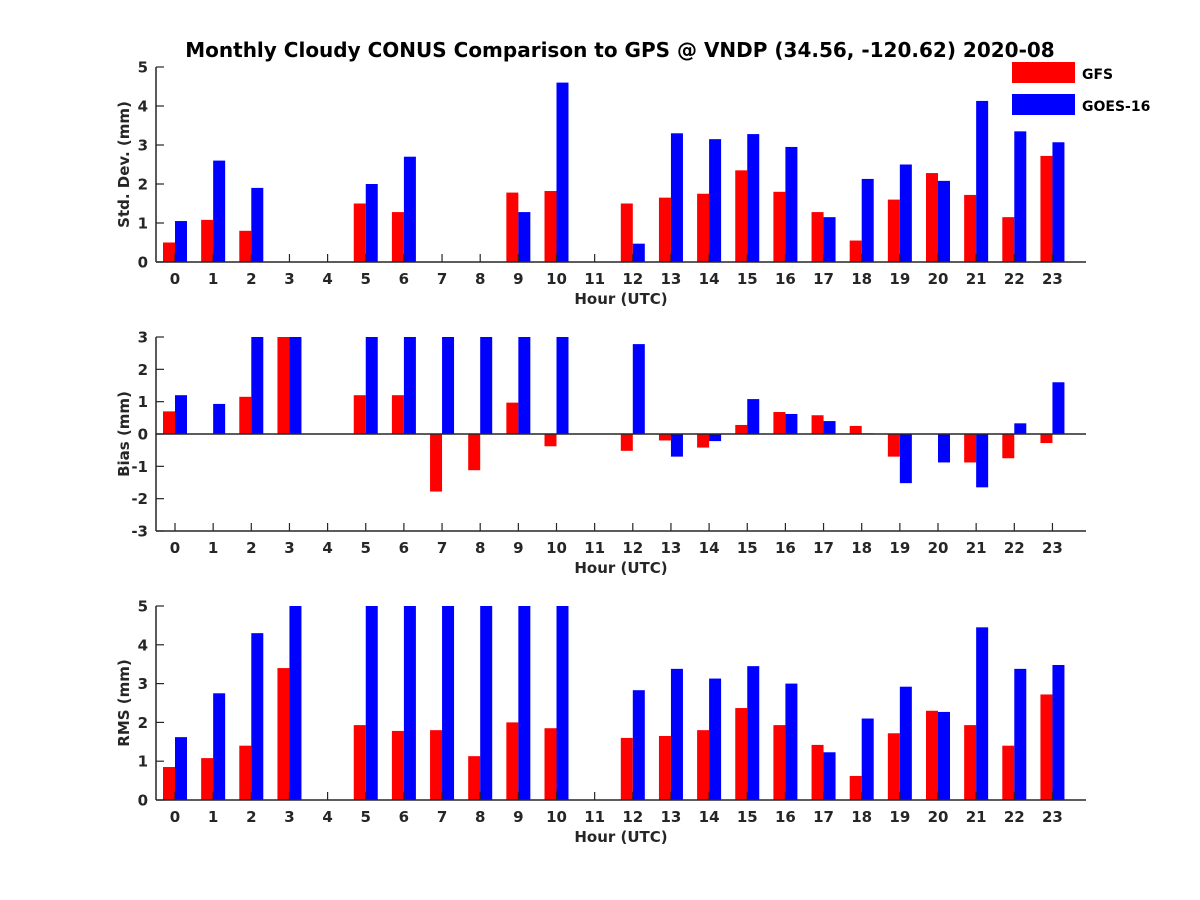 The image size is (1200, 900). Describe the element at coordinates (404, 279) in the screenshot. I see `std-dev-x-tick-label: 6` at that location.